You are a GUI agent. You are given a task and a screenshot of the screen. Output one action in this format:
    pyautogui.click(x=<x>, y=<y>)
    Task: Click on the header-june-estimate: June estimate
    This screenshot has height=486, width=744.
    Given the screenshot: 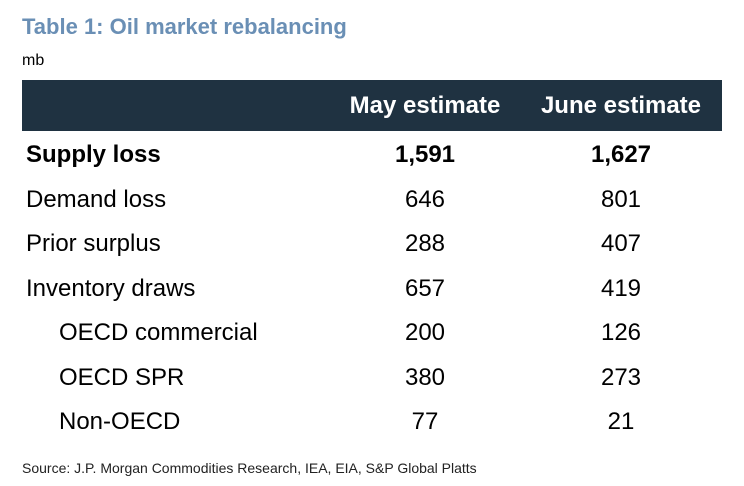 What is the action you would take?
    pyautogui.click(x=621, y=105)
    